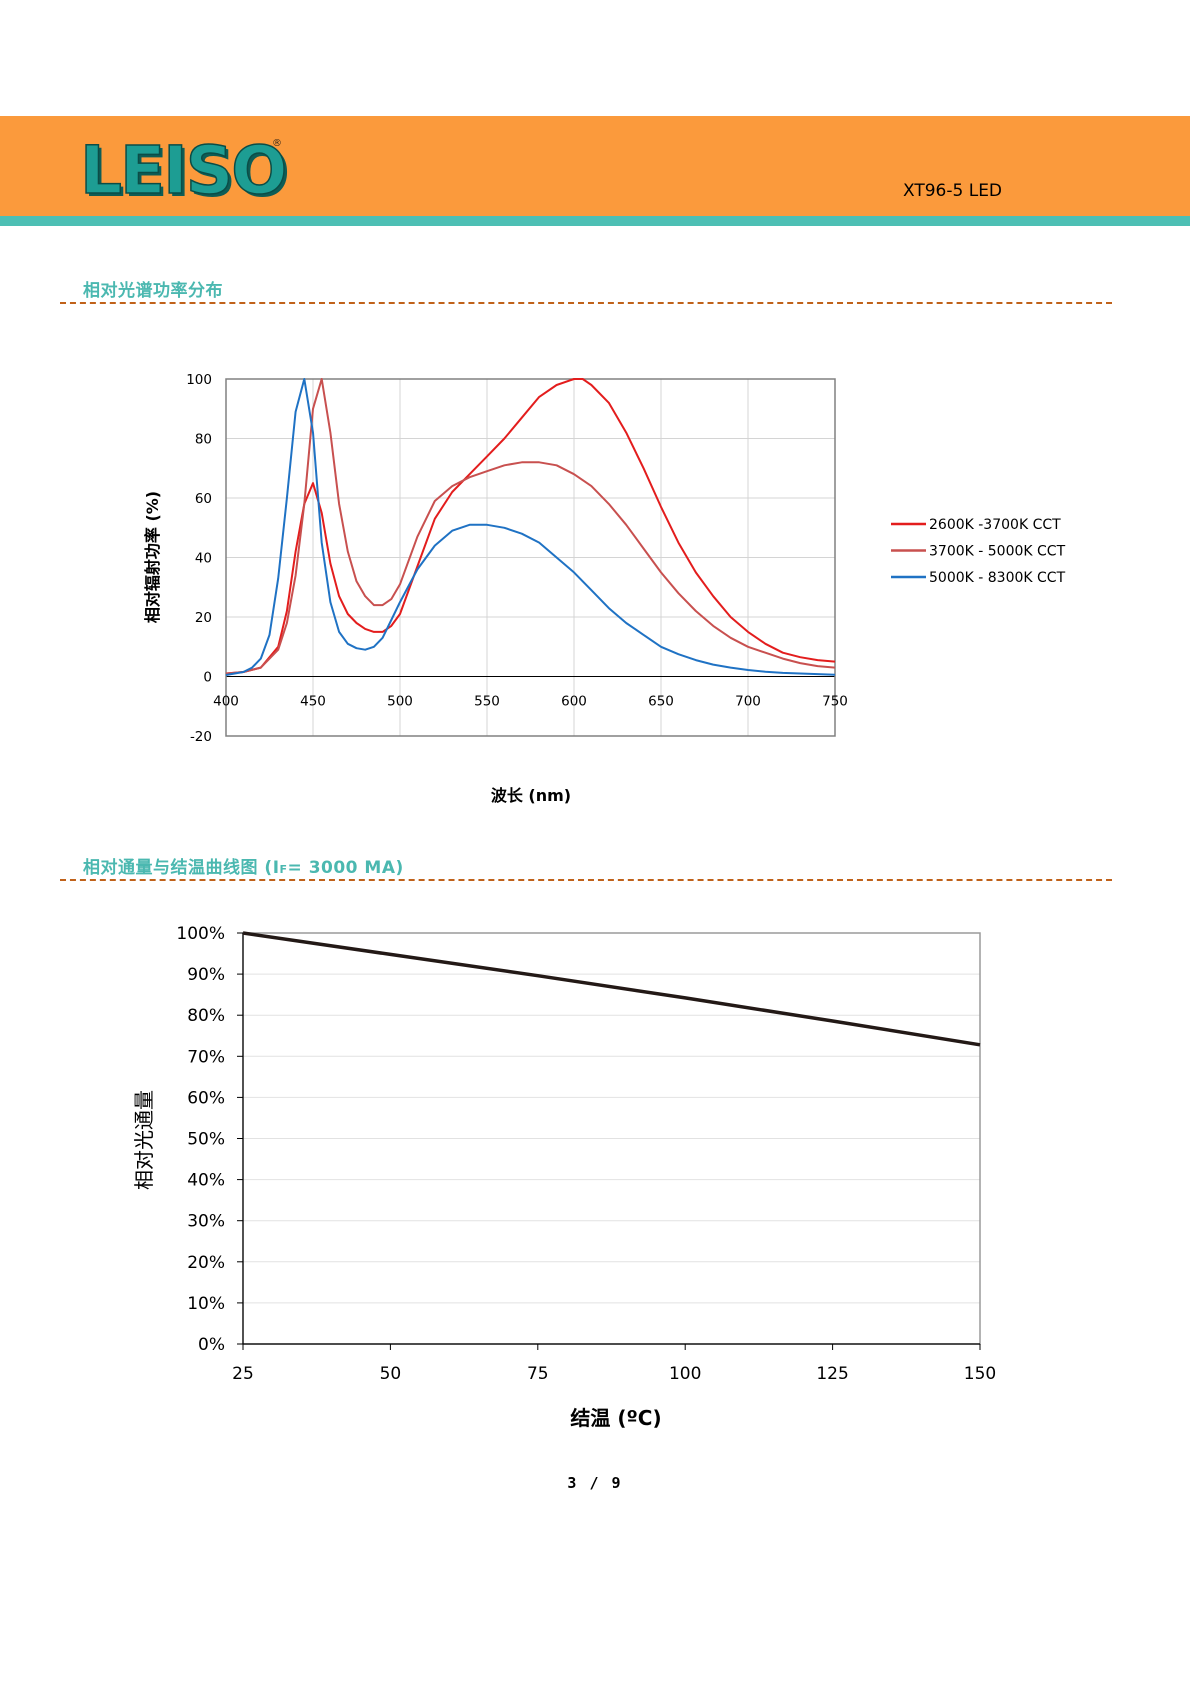 The height and width of the screenshot is (1684, 1190). I want to click on y-axis-label: 相对光通量, so click(144, 1140).